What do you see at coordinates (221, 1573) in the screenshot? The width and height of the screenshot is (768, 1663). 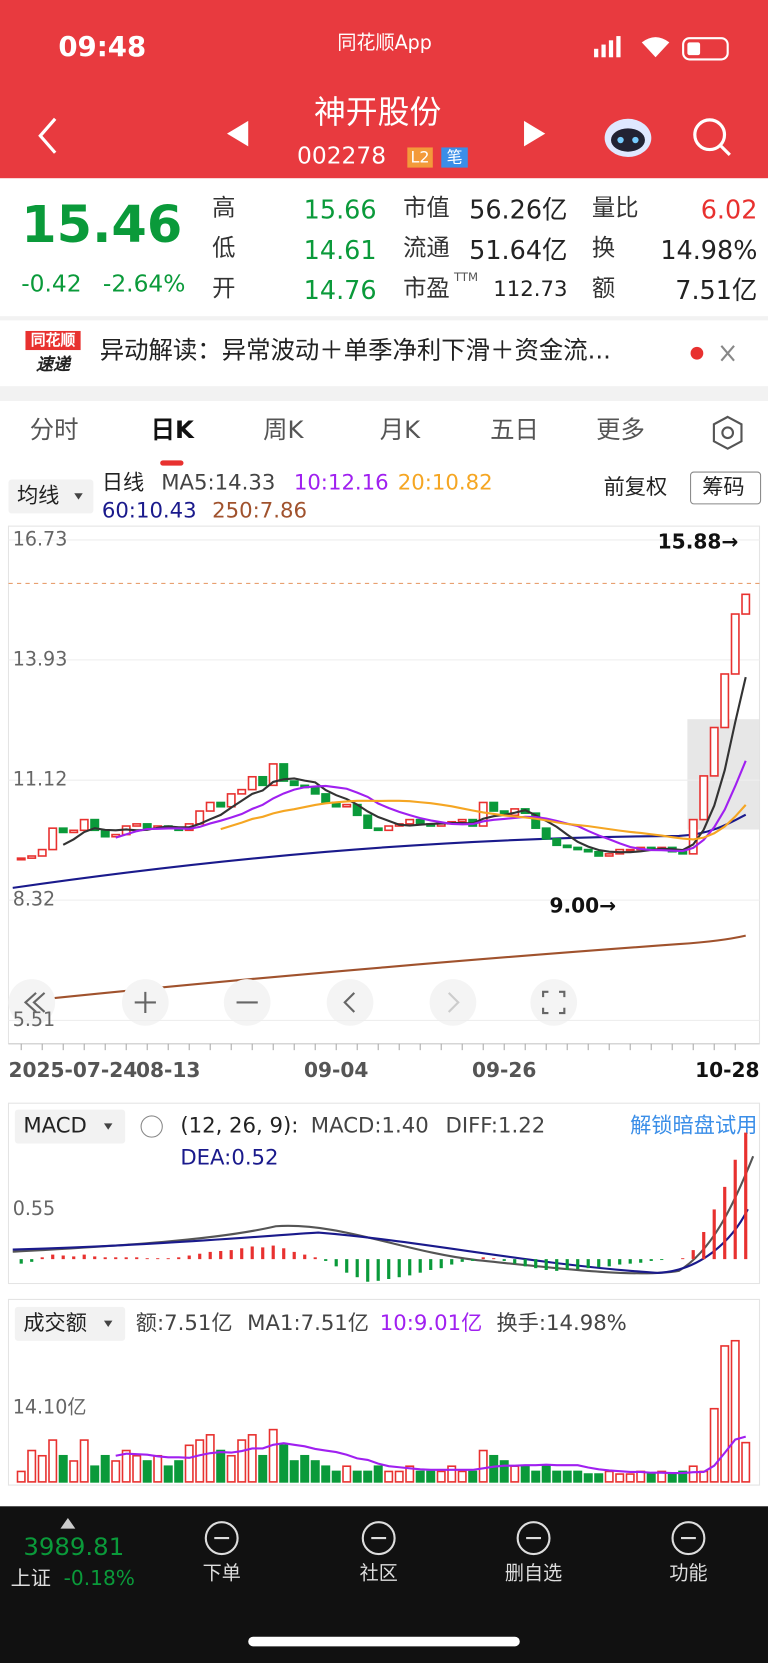 I see `nav-label: 下单` at bounding box center [221, 1573].